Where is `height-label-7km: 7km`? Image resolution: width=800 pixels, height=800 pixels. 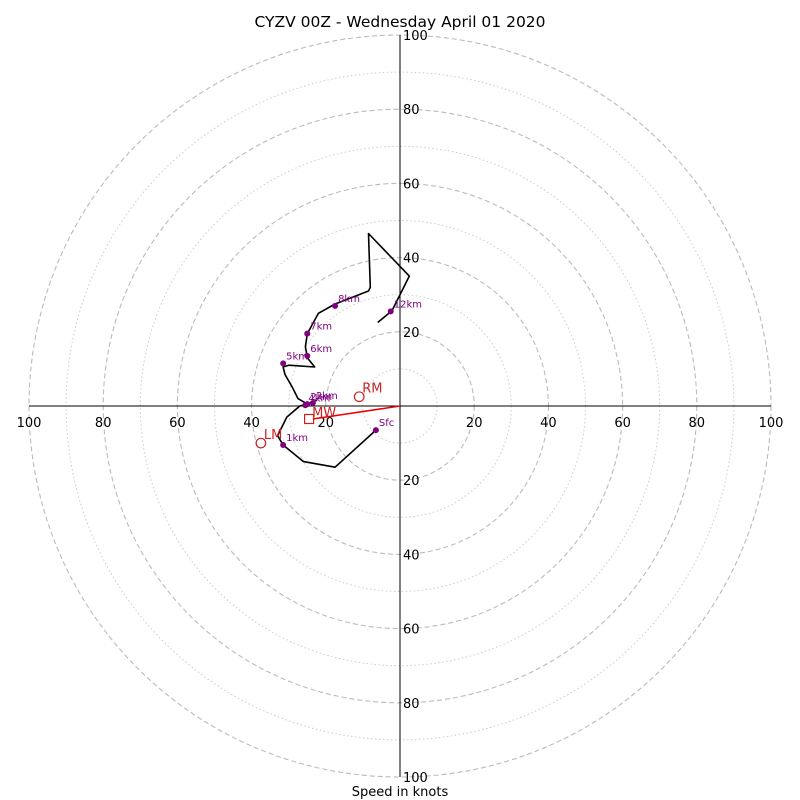 height-label-7km: 7km is located at coordinates (321, 327).